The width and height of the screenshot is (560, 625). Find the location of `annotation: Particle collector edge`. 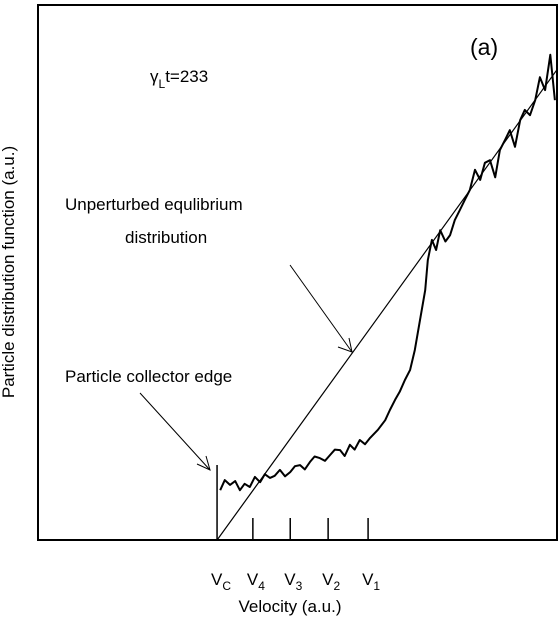

annotation: Particle collector edge is located at coordinates (148, 376).